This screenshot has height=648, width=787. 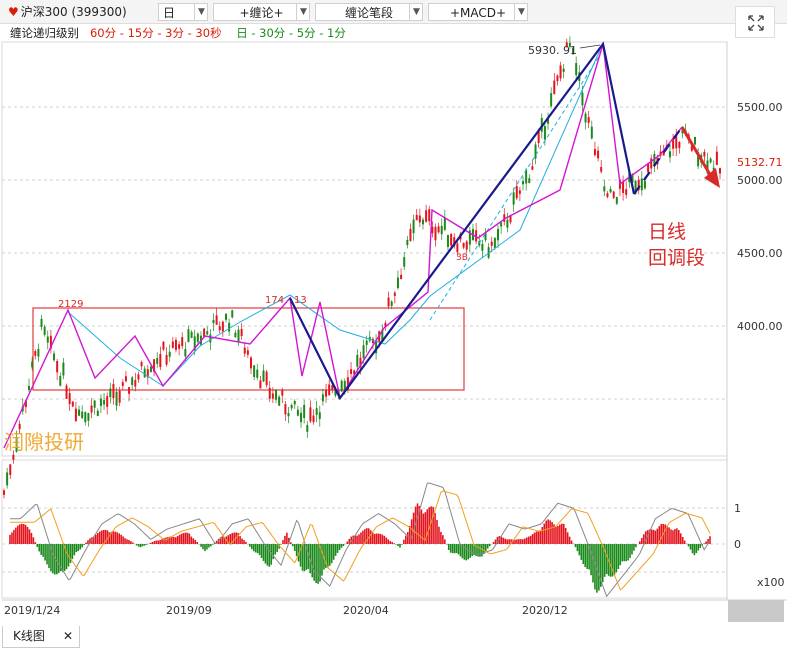 What do you see at coordinates (590, 46) in the screenshot?
I see `peak-leader-line` at bounding box center [590, 46].